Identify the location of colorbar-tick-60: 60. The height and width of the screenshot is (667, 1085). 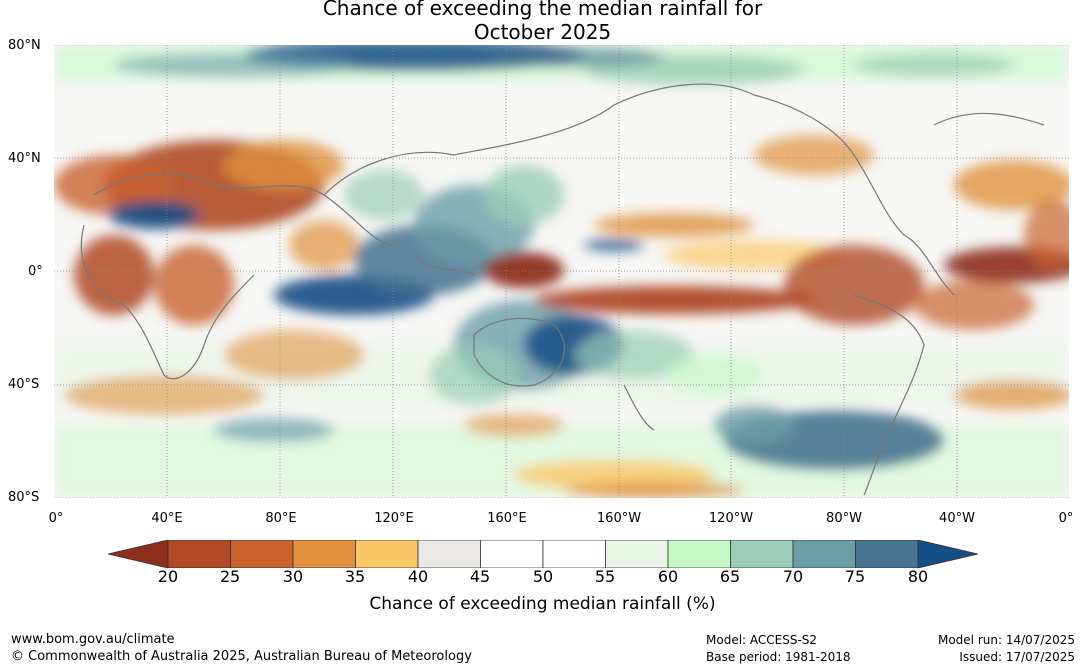
(668, 576).